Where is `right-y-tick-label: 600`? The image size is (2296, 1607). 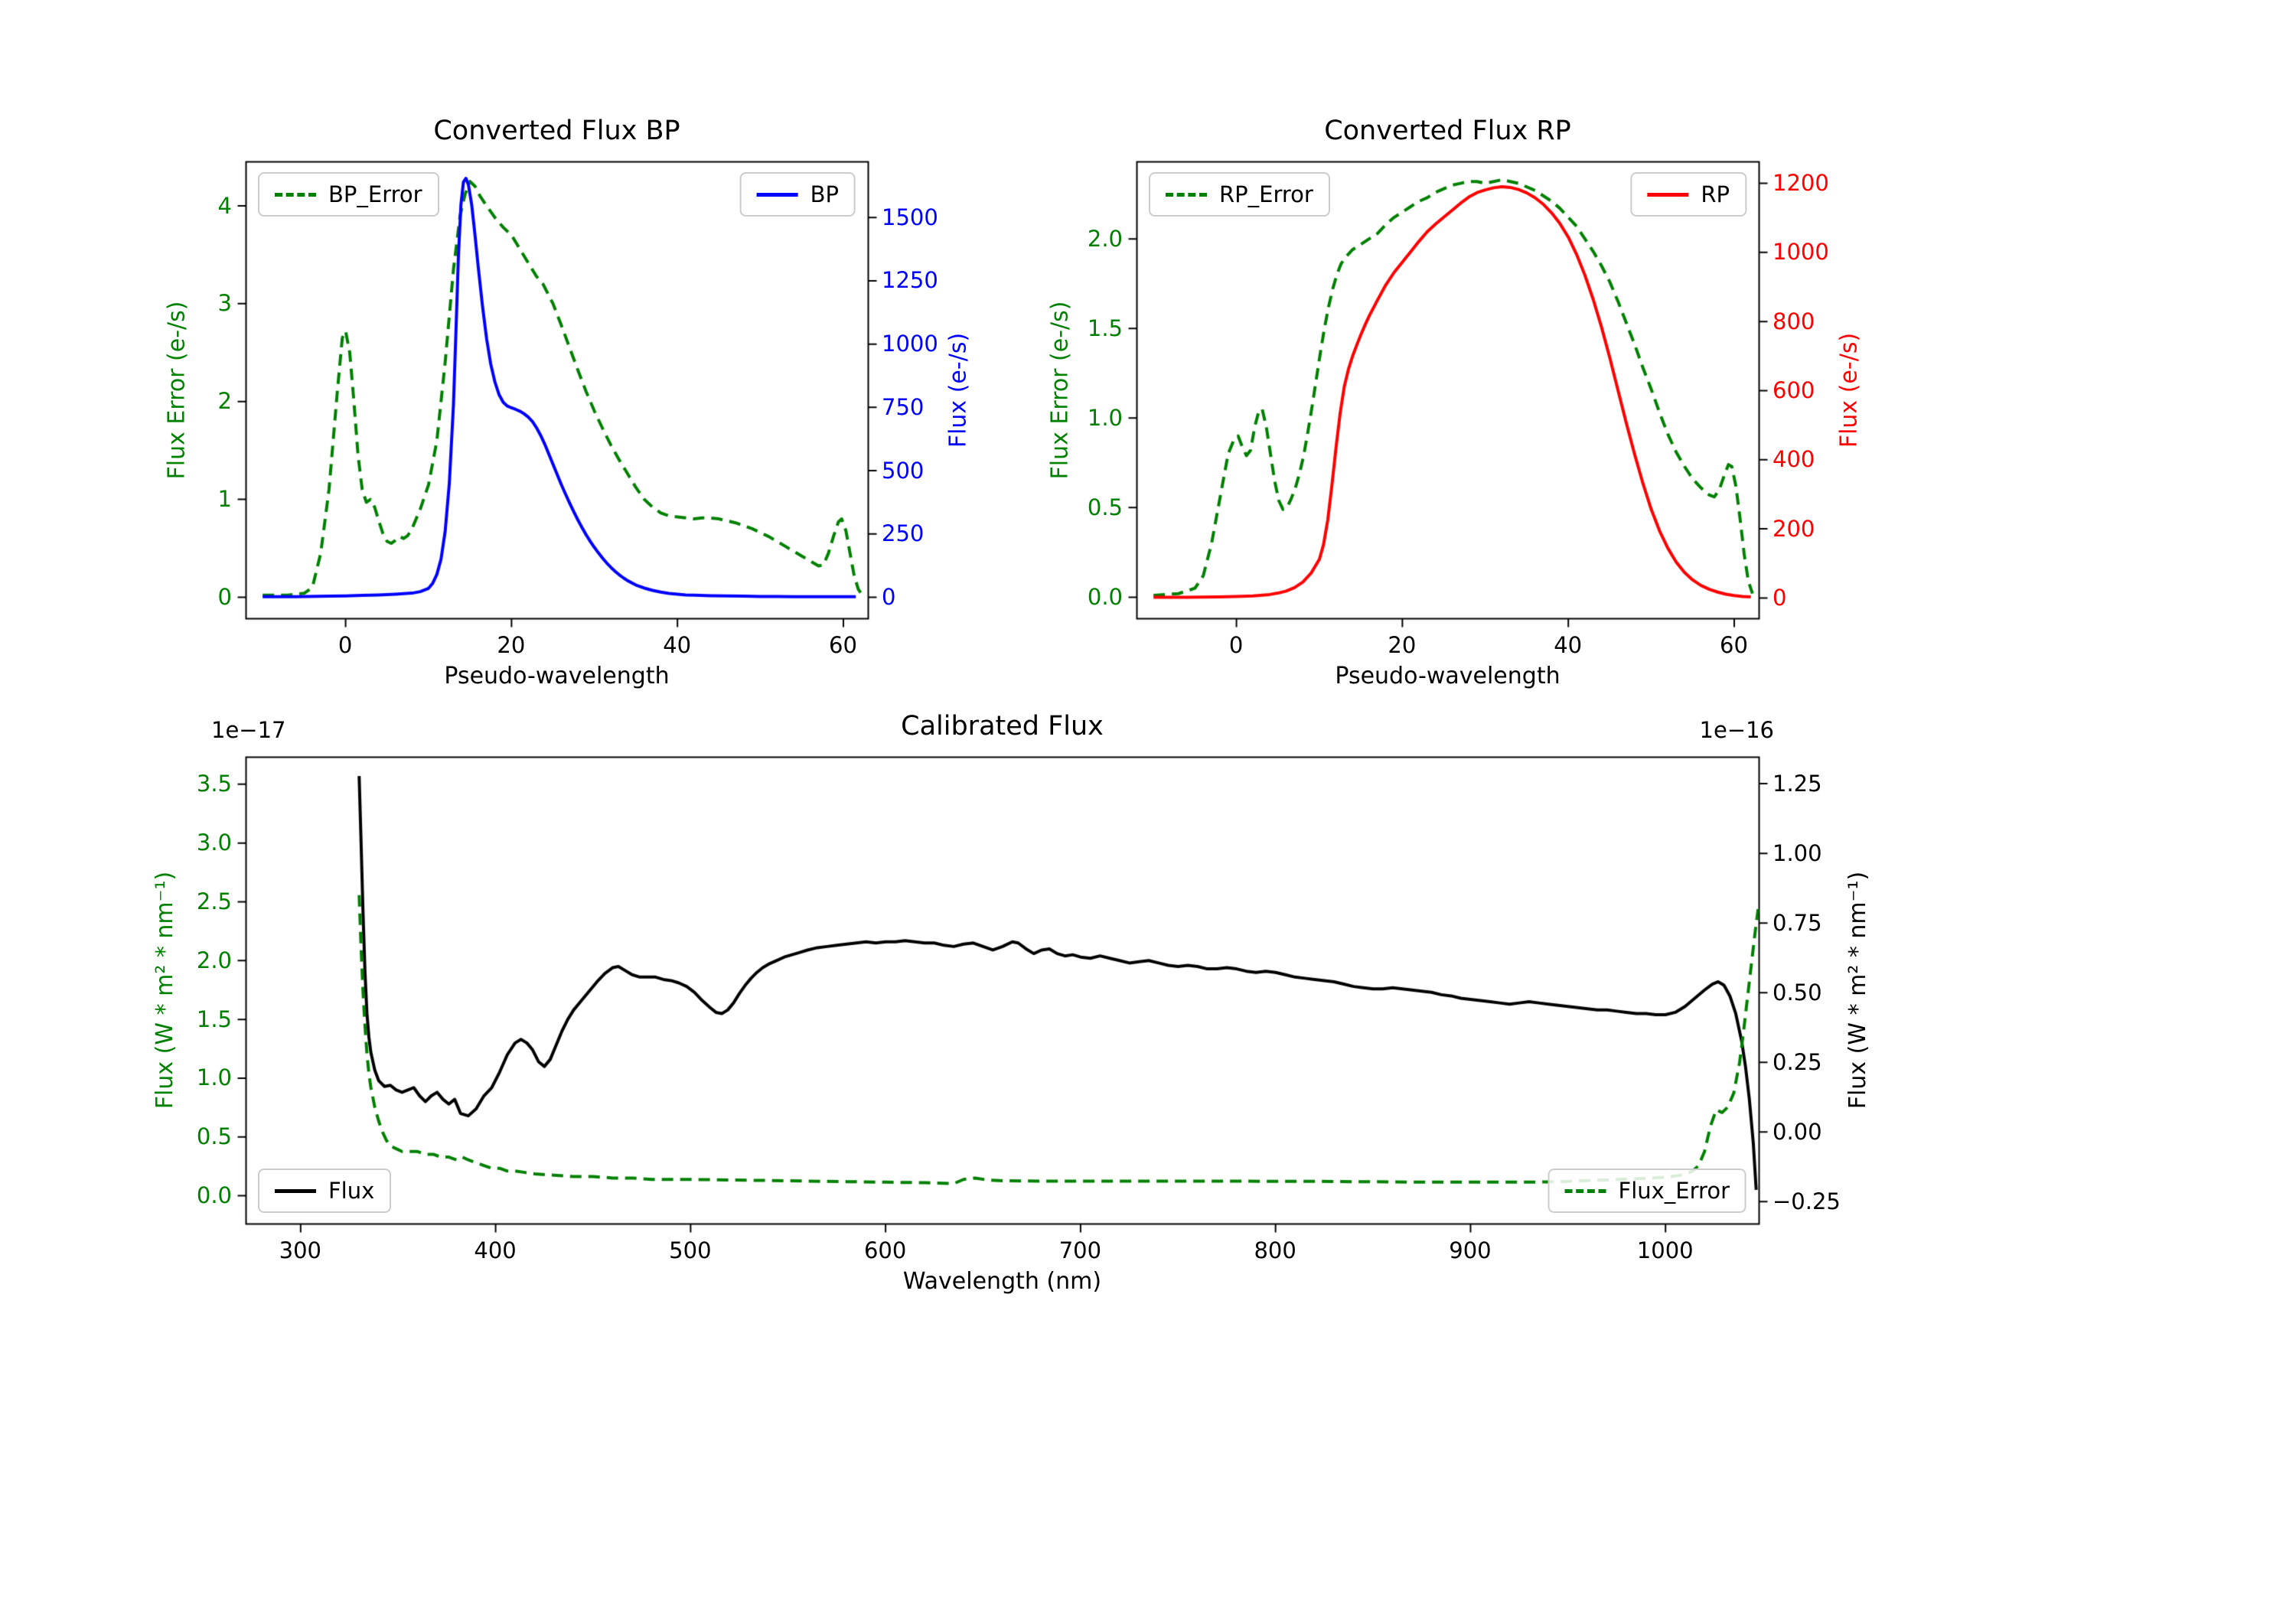
right-y-tick-label: 600 is located at coordinates (1794, 390).